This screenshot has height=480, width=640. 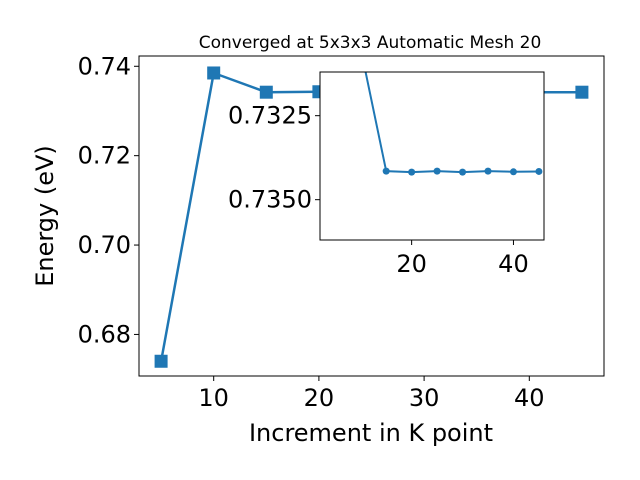 I want to click on inset-x-tick-label: 20, so click(x=411, y=264).